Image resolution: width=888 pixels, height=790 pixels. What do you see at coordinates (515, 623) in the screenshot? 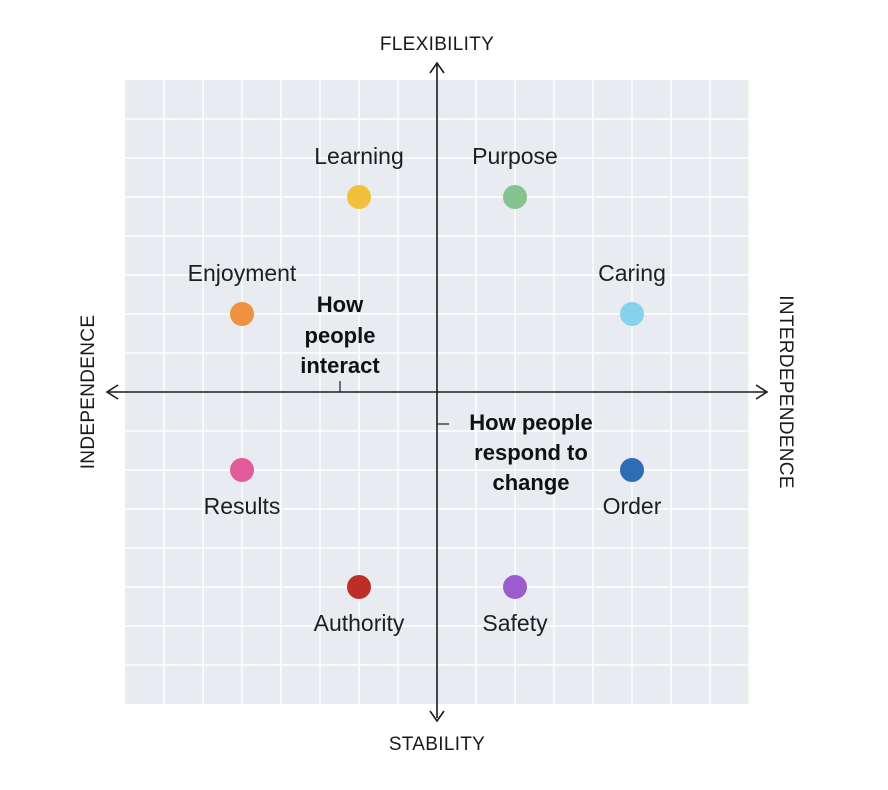
I see `style-label-safety: Safety` at bounding box center [515, 623].